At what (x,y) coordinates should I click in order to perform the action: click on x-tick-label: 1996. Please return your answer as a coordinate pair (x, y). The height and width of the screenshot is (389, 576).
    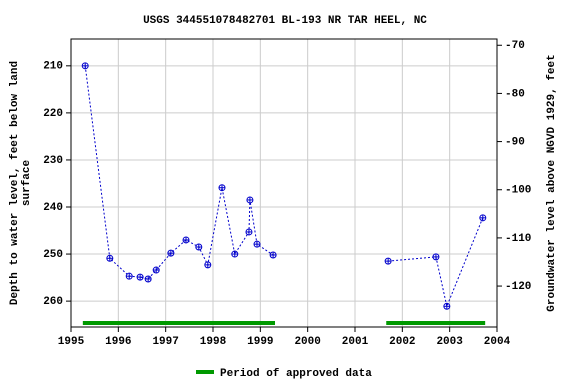
    Looking at the image, I should click on (118, 342).